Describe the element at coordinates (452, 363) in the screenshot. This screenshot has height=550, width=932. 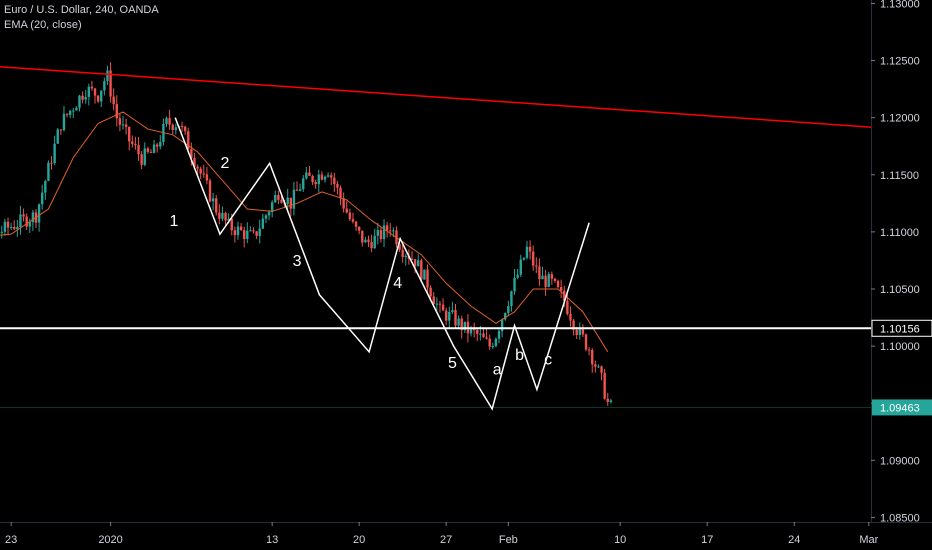
I see `wave-label-5: 5` at that location.